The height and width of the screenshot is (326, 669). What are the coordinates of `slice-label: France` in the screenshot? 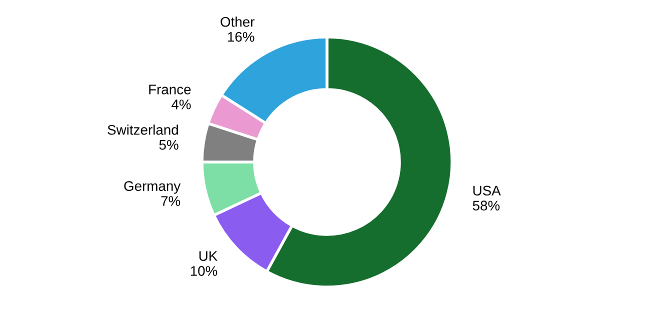 It's located at (170, 89).